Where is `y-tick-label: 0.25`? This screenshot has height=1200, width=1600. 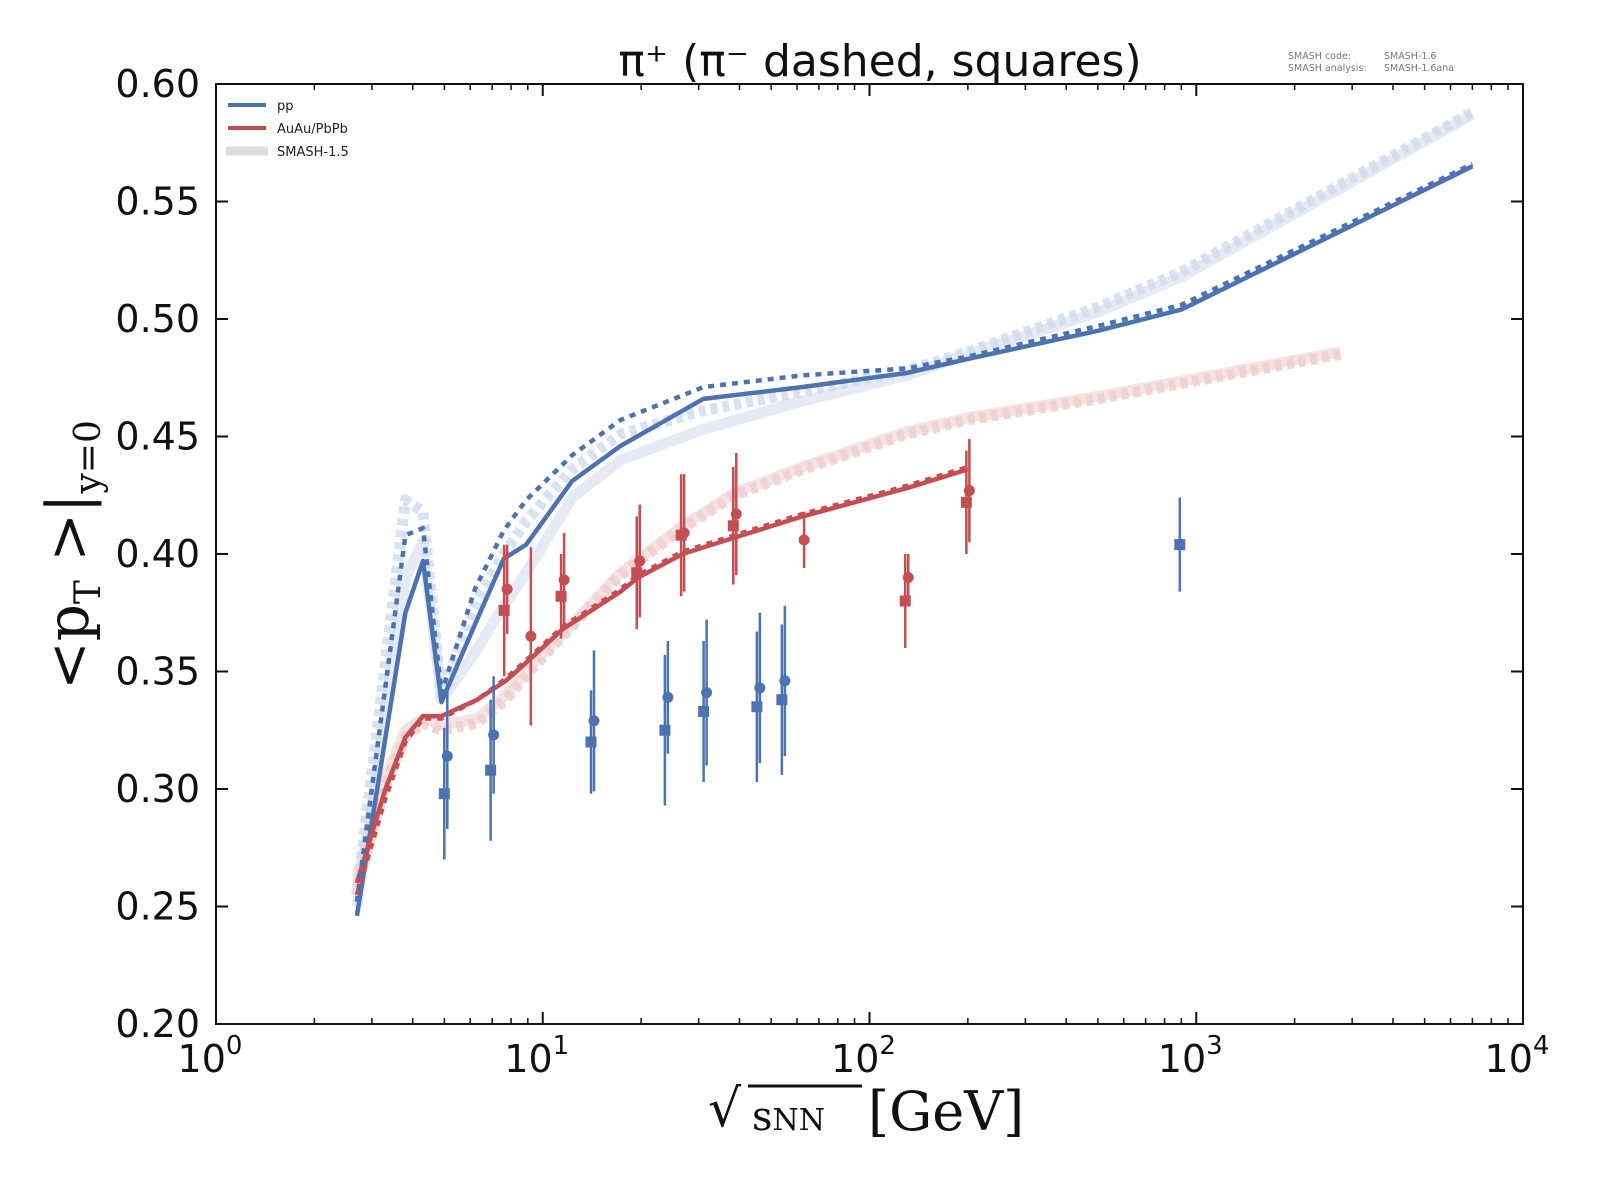
y-tick-label: 0.25 is located at coordinates (157, 907).